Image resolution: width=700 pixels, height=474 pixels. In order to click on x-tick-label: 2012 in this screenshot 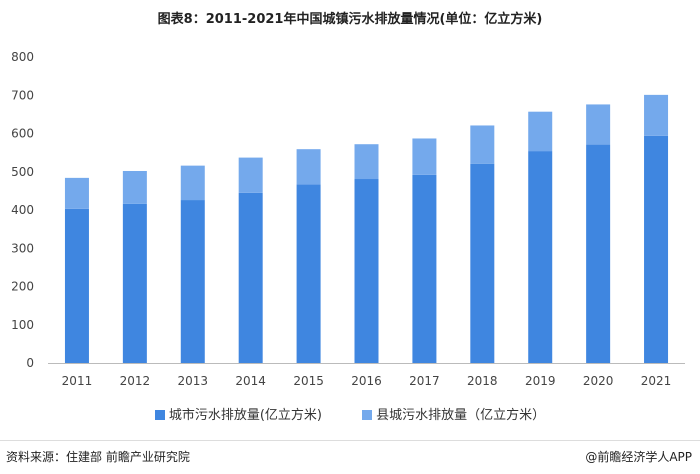, I will do `click(135, 381)`.